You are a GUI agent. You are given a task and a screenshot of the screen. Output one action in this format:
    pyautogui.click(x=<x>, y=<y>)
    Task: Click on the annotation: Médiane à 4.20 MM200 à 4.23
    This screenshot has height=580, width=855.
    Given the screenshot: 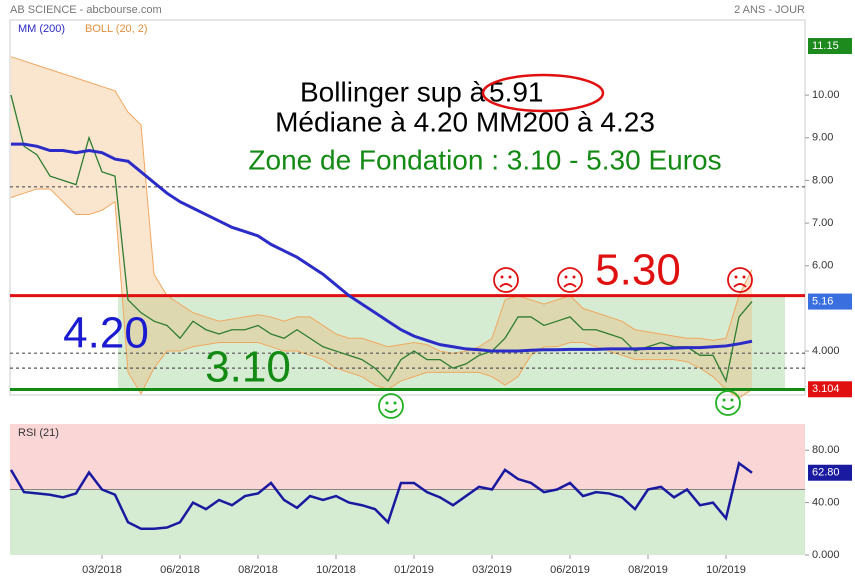 What is the action you would take?
    pyautogui.click(x=465, y=121)
    